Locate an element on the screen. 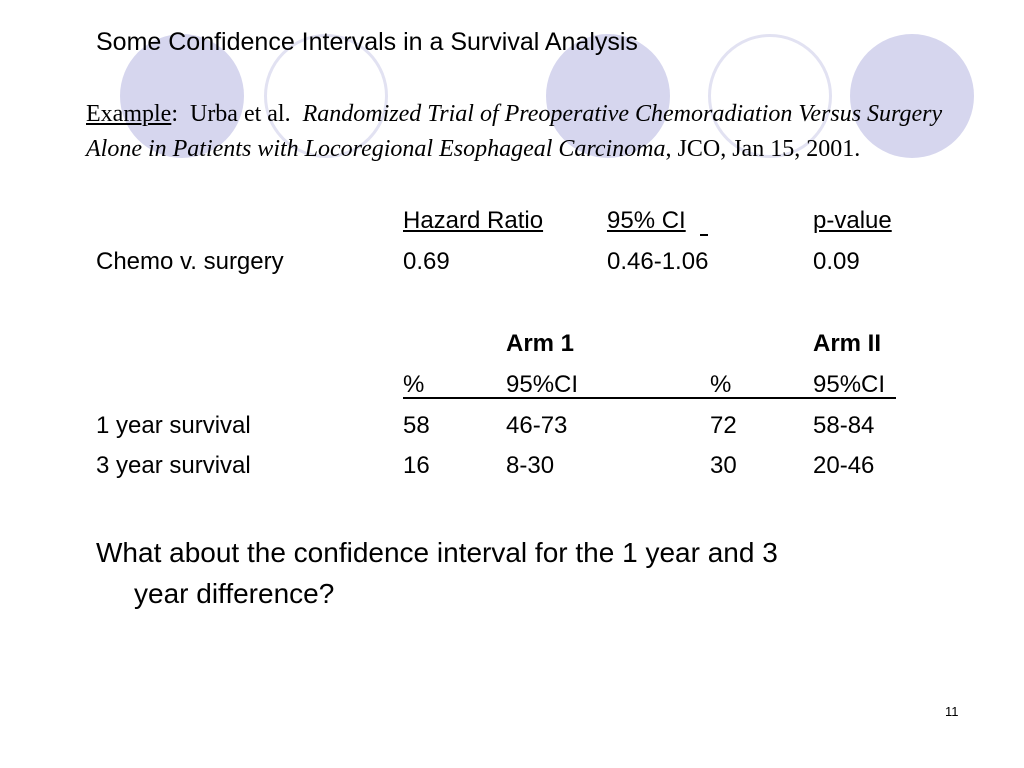 Image resolution: width=1024 pixels, height=768 pixels. header-underline is located at coordinates (704, 235).